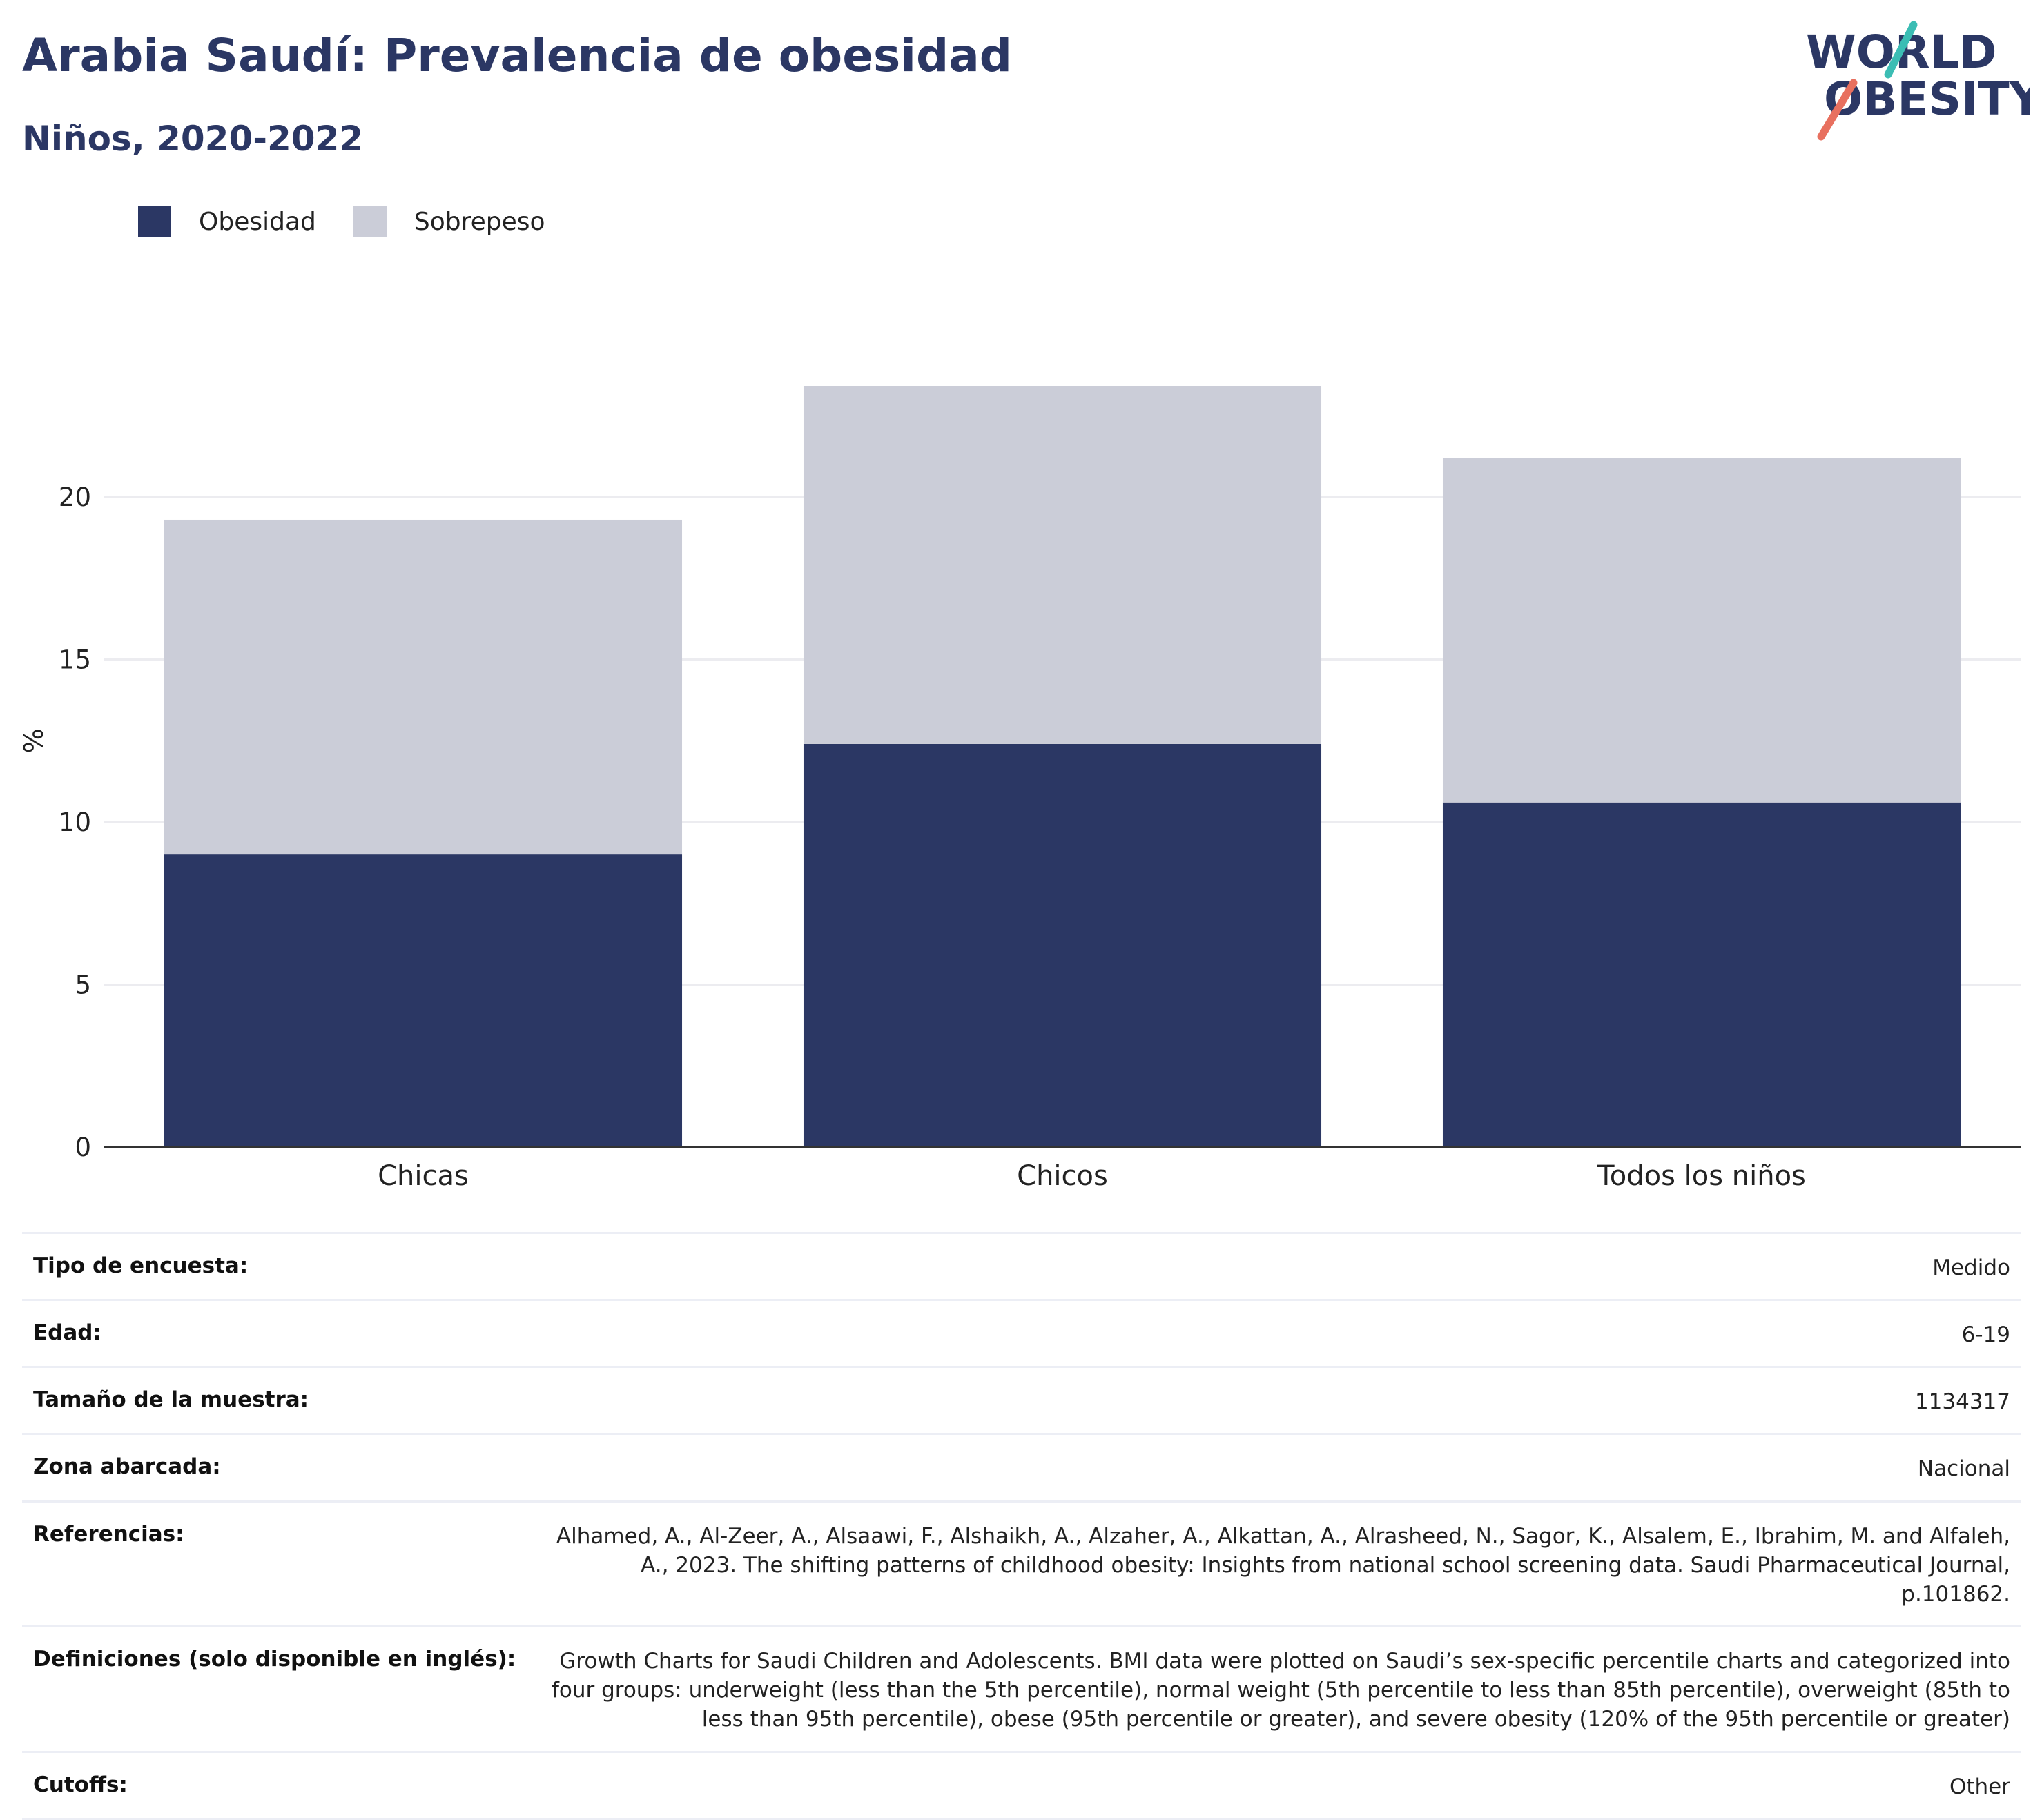 This screenshot has width=2042, height=1820. Describe the element at coordinates (1962, 1402) in the screenshot. I see `info-value: 1134317` at that location.